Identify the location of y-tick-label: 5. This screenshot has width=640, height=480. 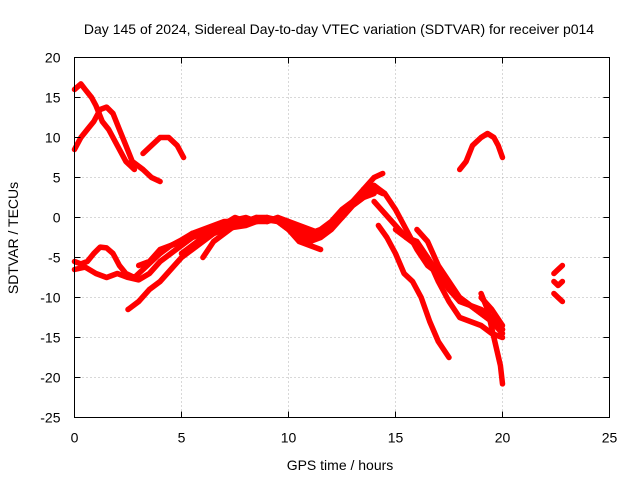
(57, 178).